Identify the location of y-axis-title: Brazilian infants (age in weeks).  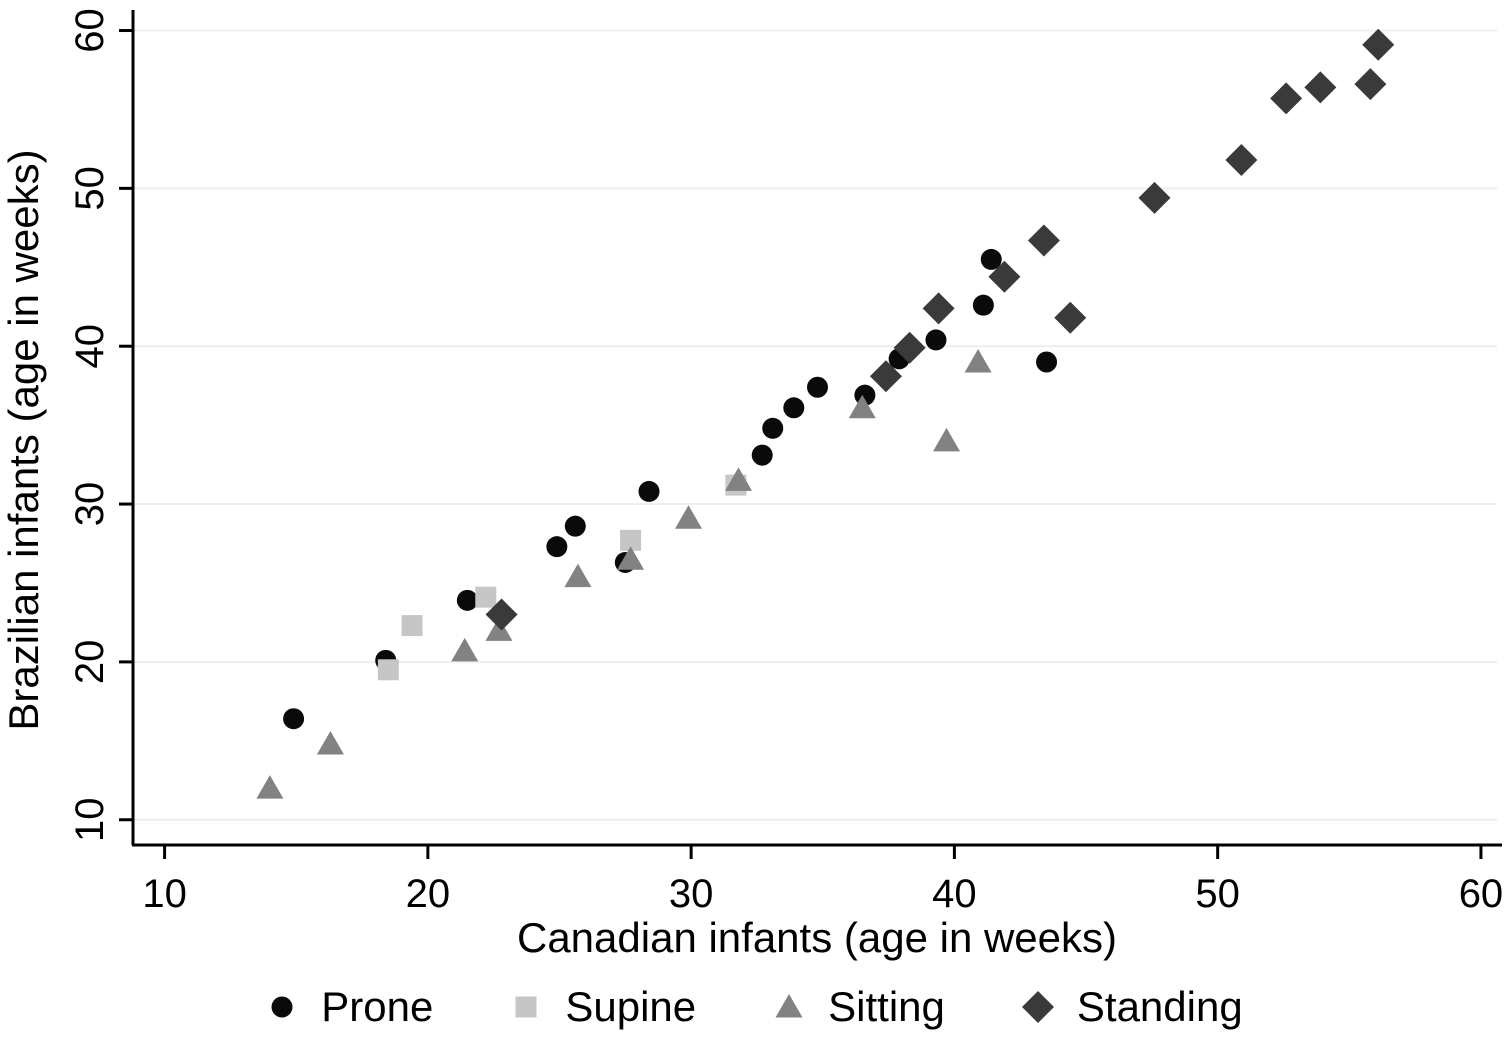
(23, 439).